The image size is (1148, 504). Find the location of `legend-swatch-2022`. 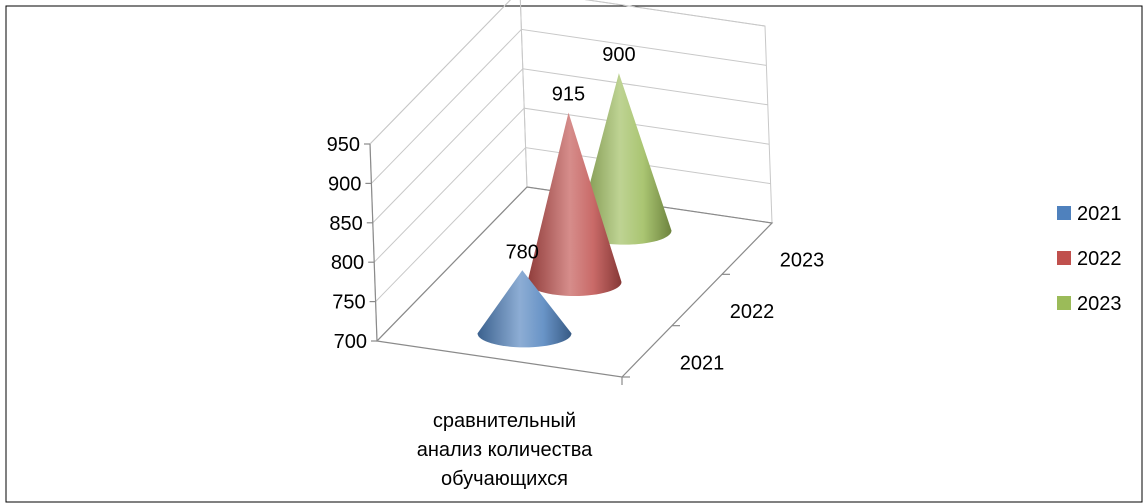

legend-swatch-2022 is located at coordinates (1064, 258).